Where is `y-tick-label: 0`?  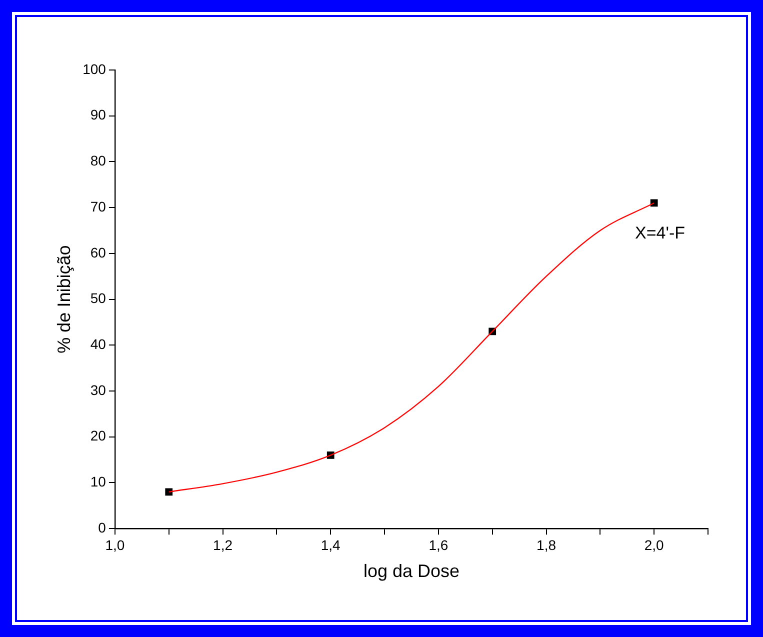
y-tick-label: 0 is located at coordinates (102, 527).